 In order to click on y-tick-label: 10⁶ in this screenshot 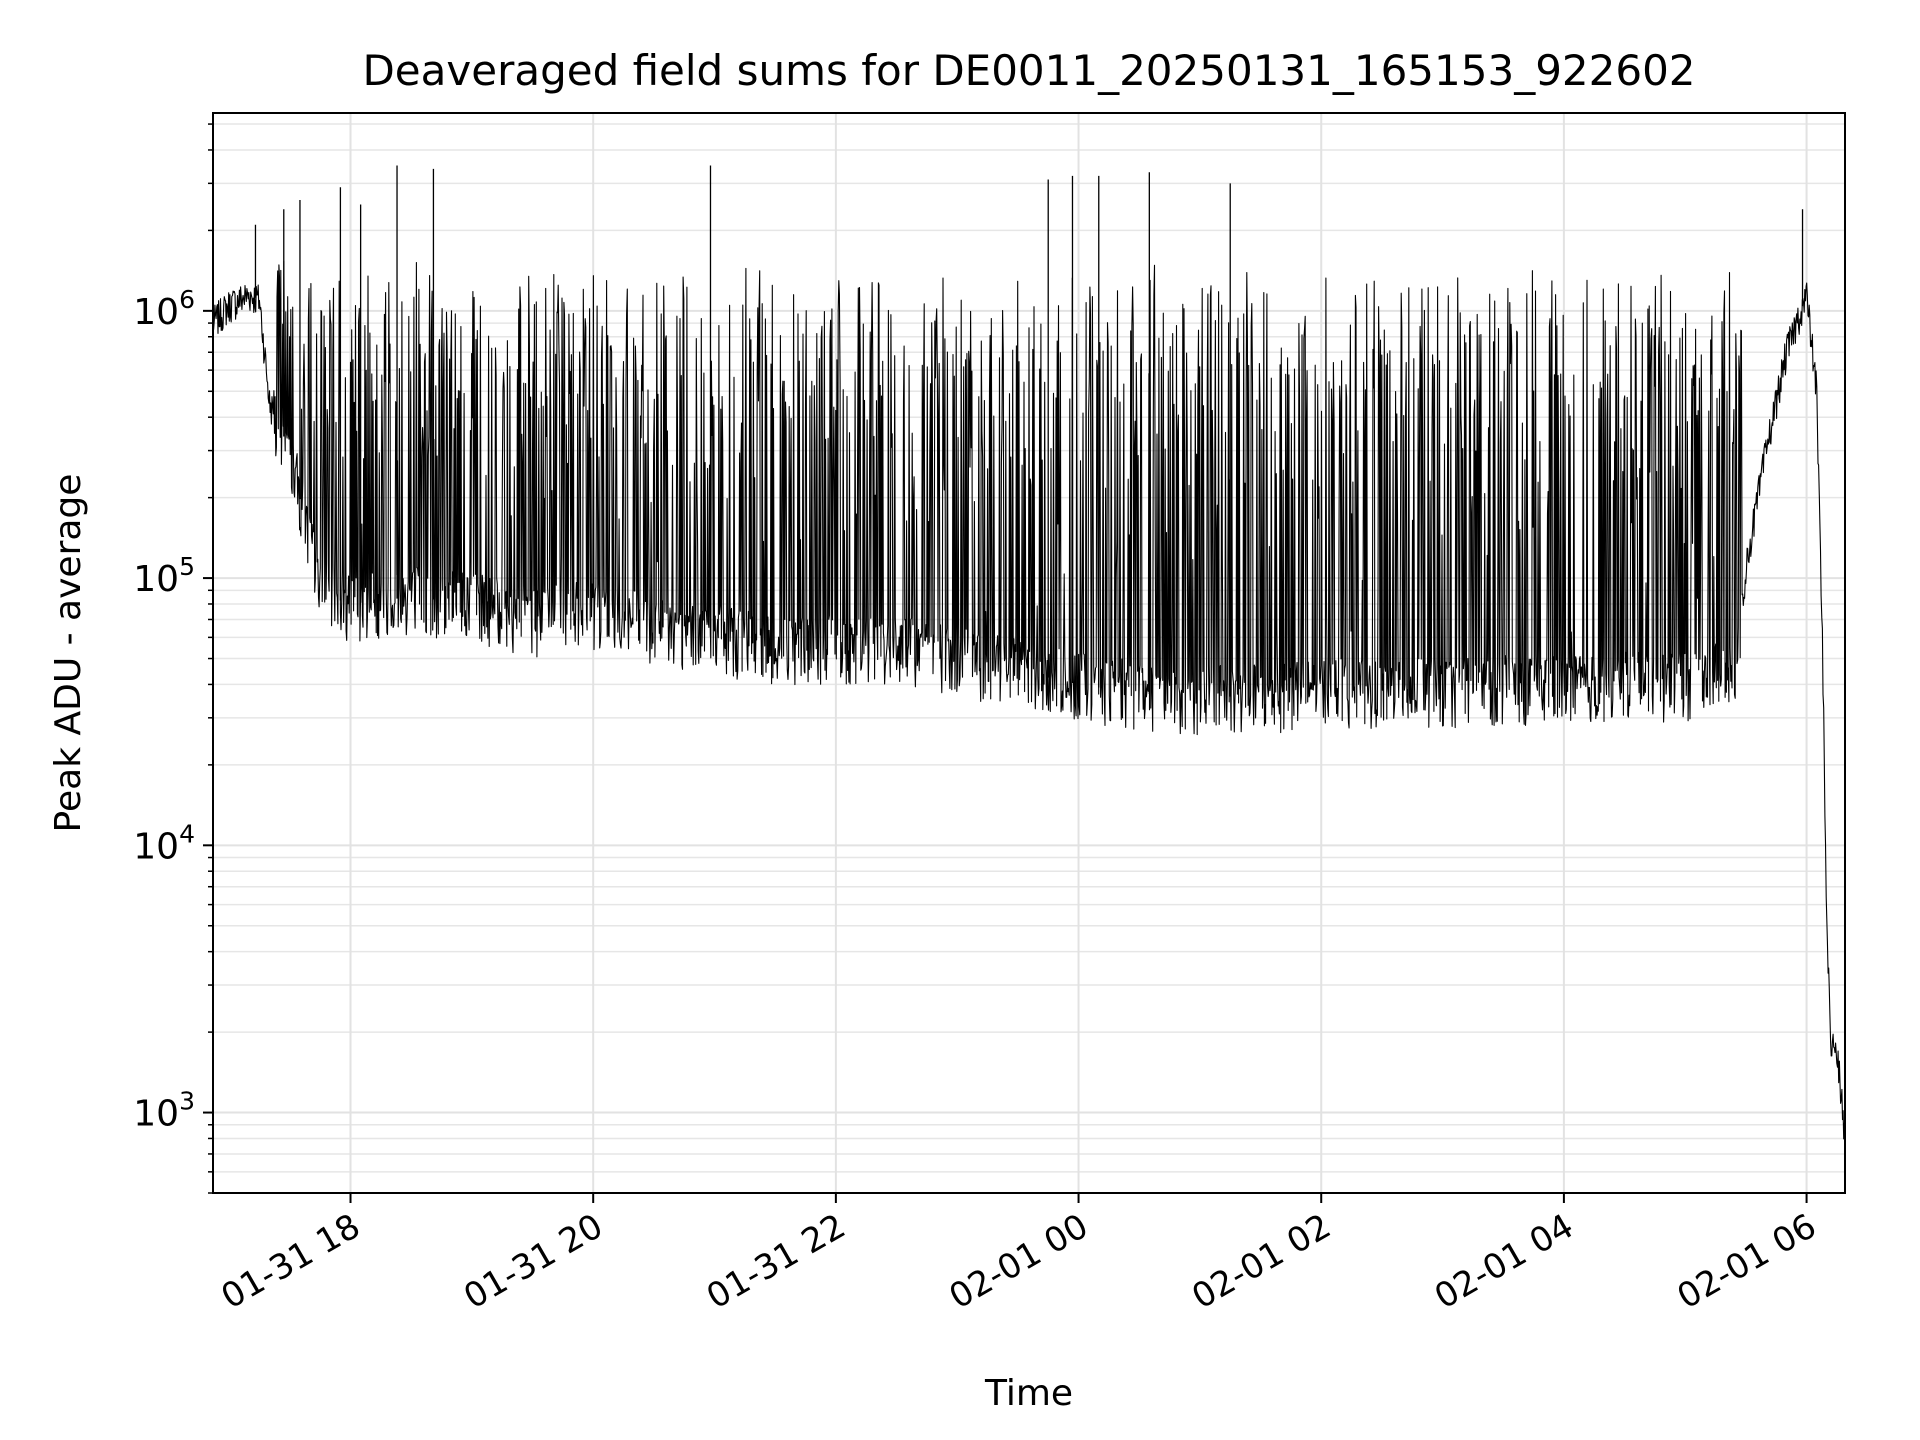, I will do `click(164, 309)`.